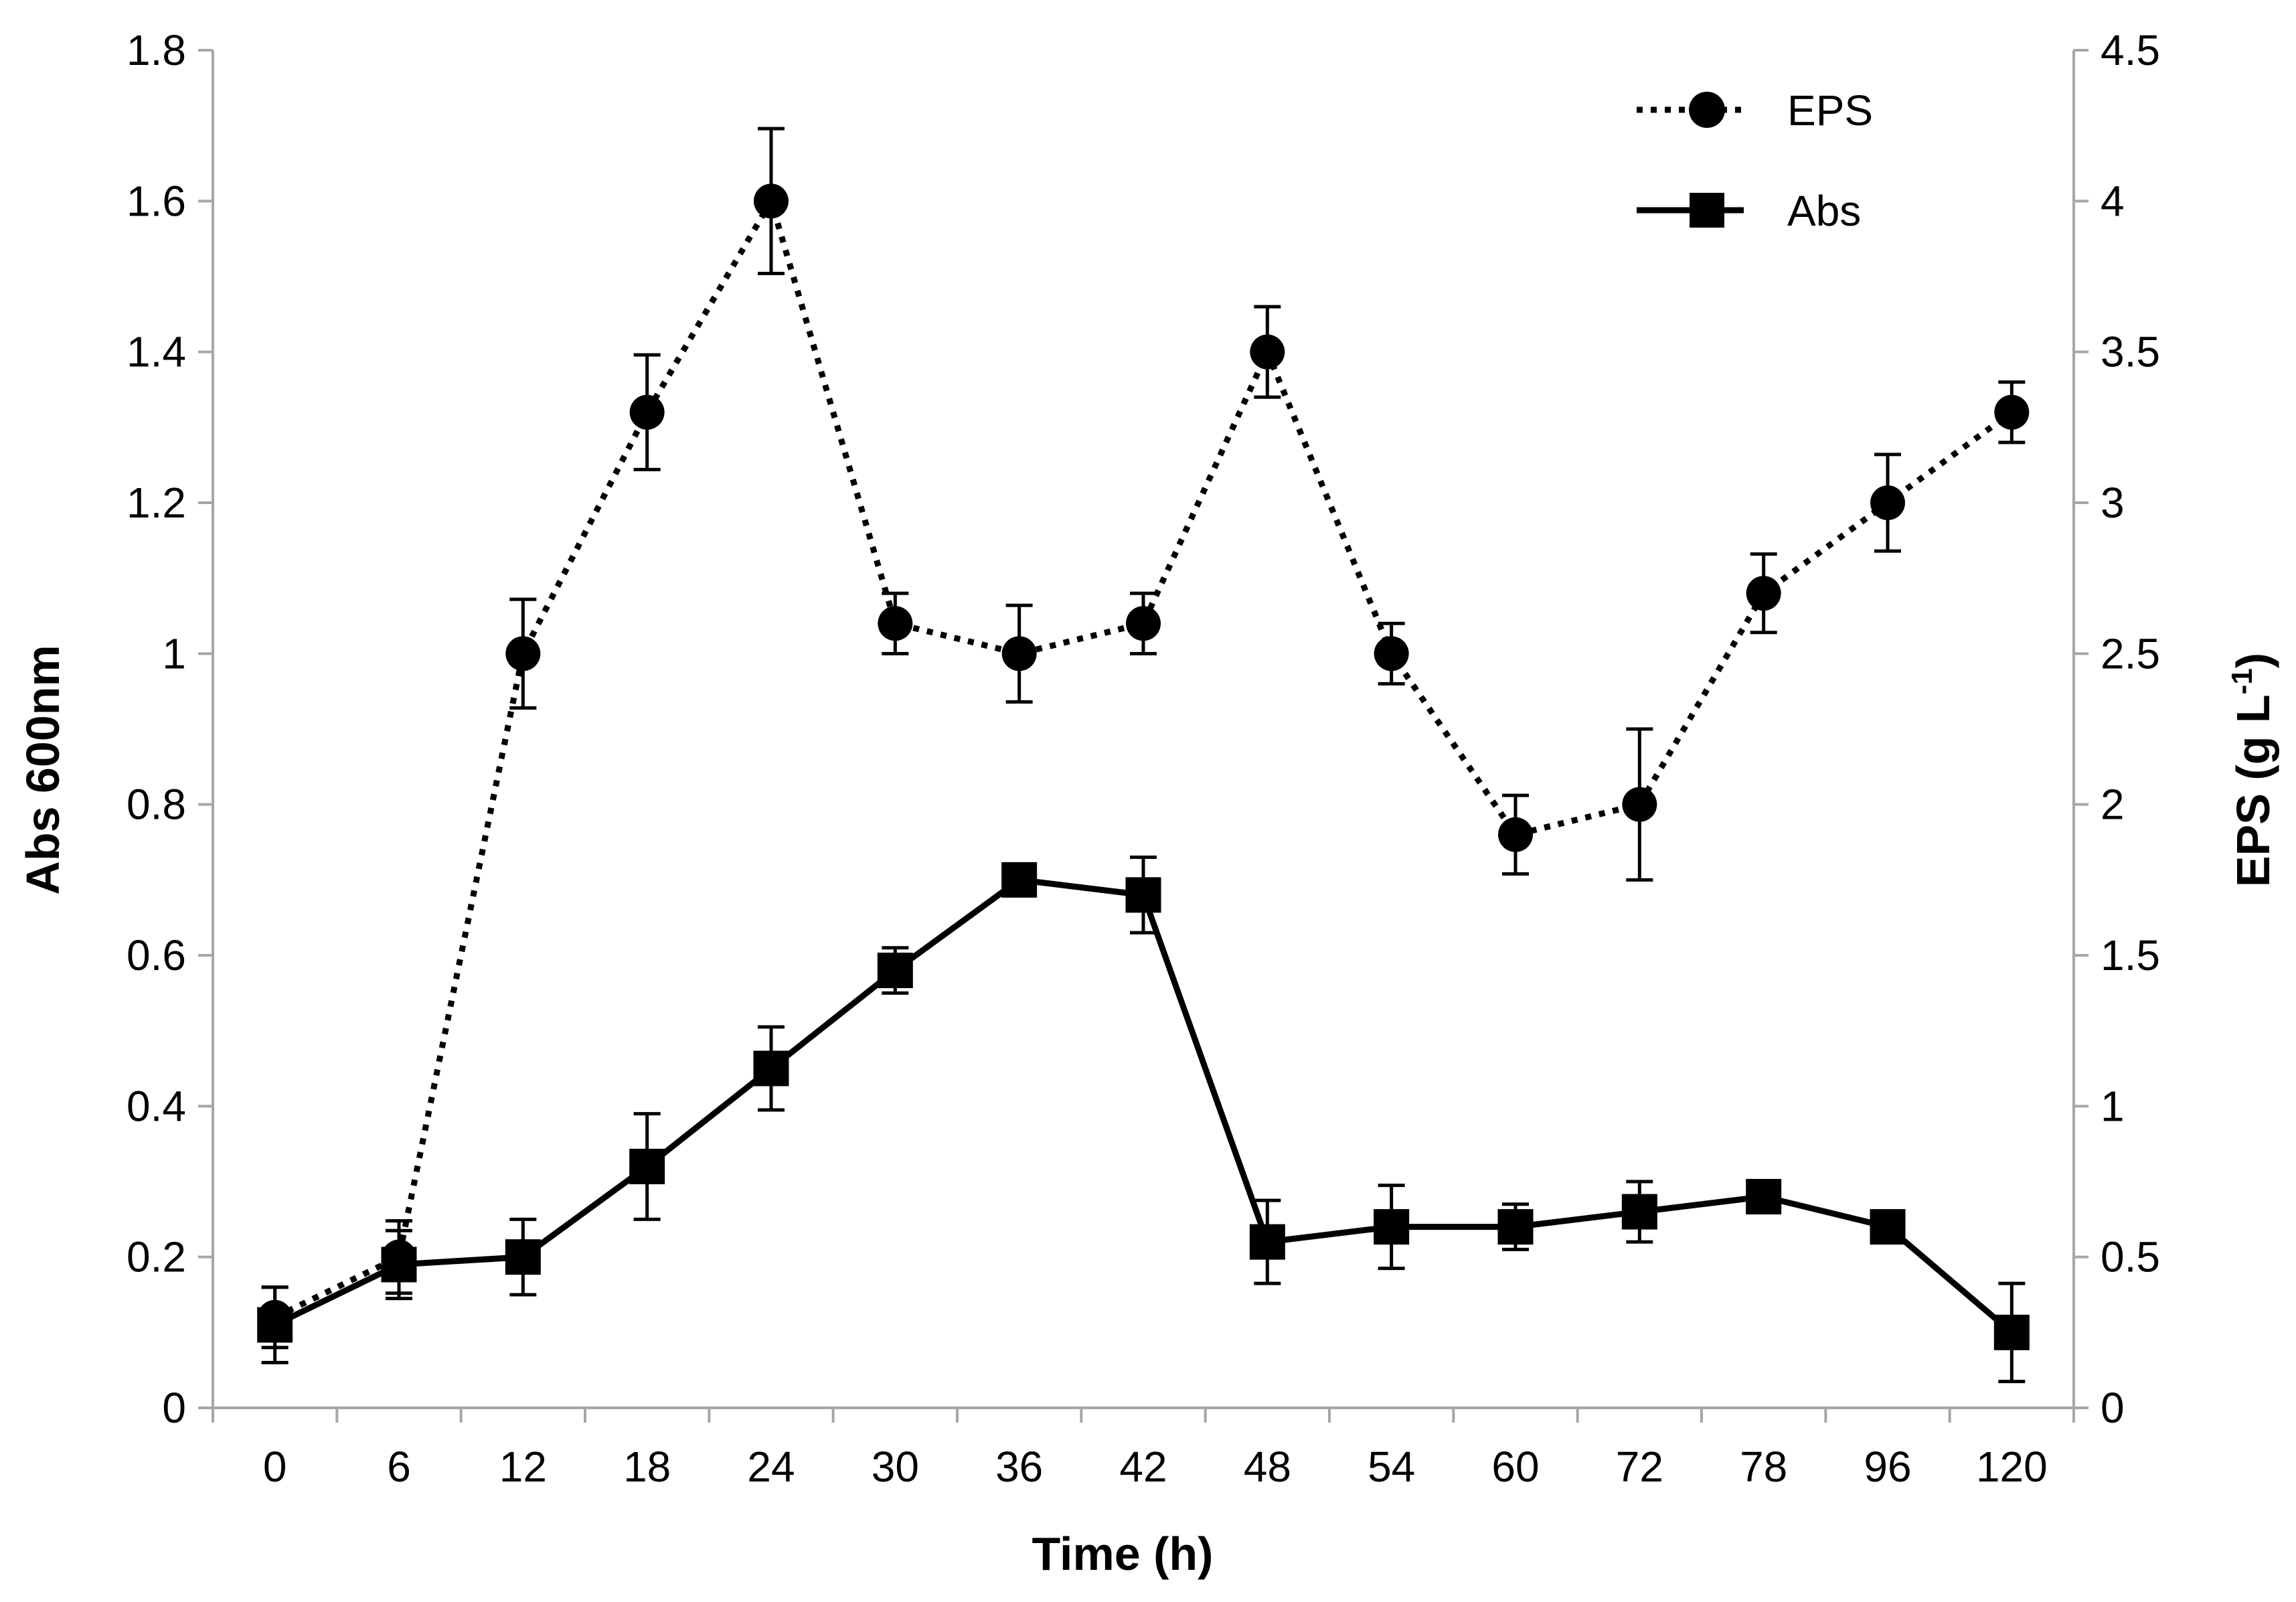 This screenshot has height=1602, width=2296. Describe the element at coordinates (1143, 1467) in the screenshot. I see `x-tick-label: 42` at that location.